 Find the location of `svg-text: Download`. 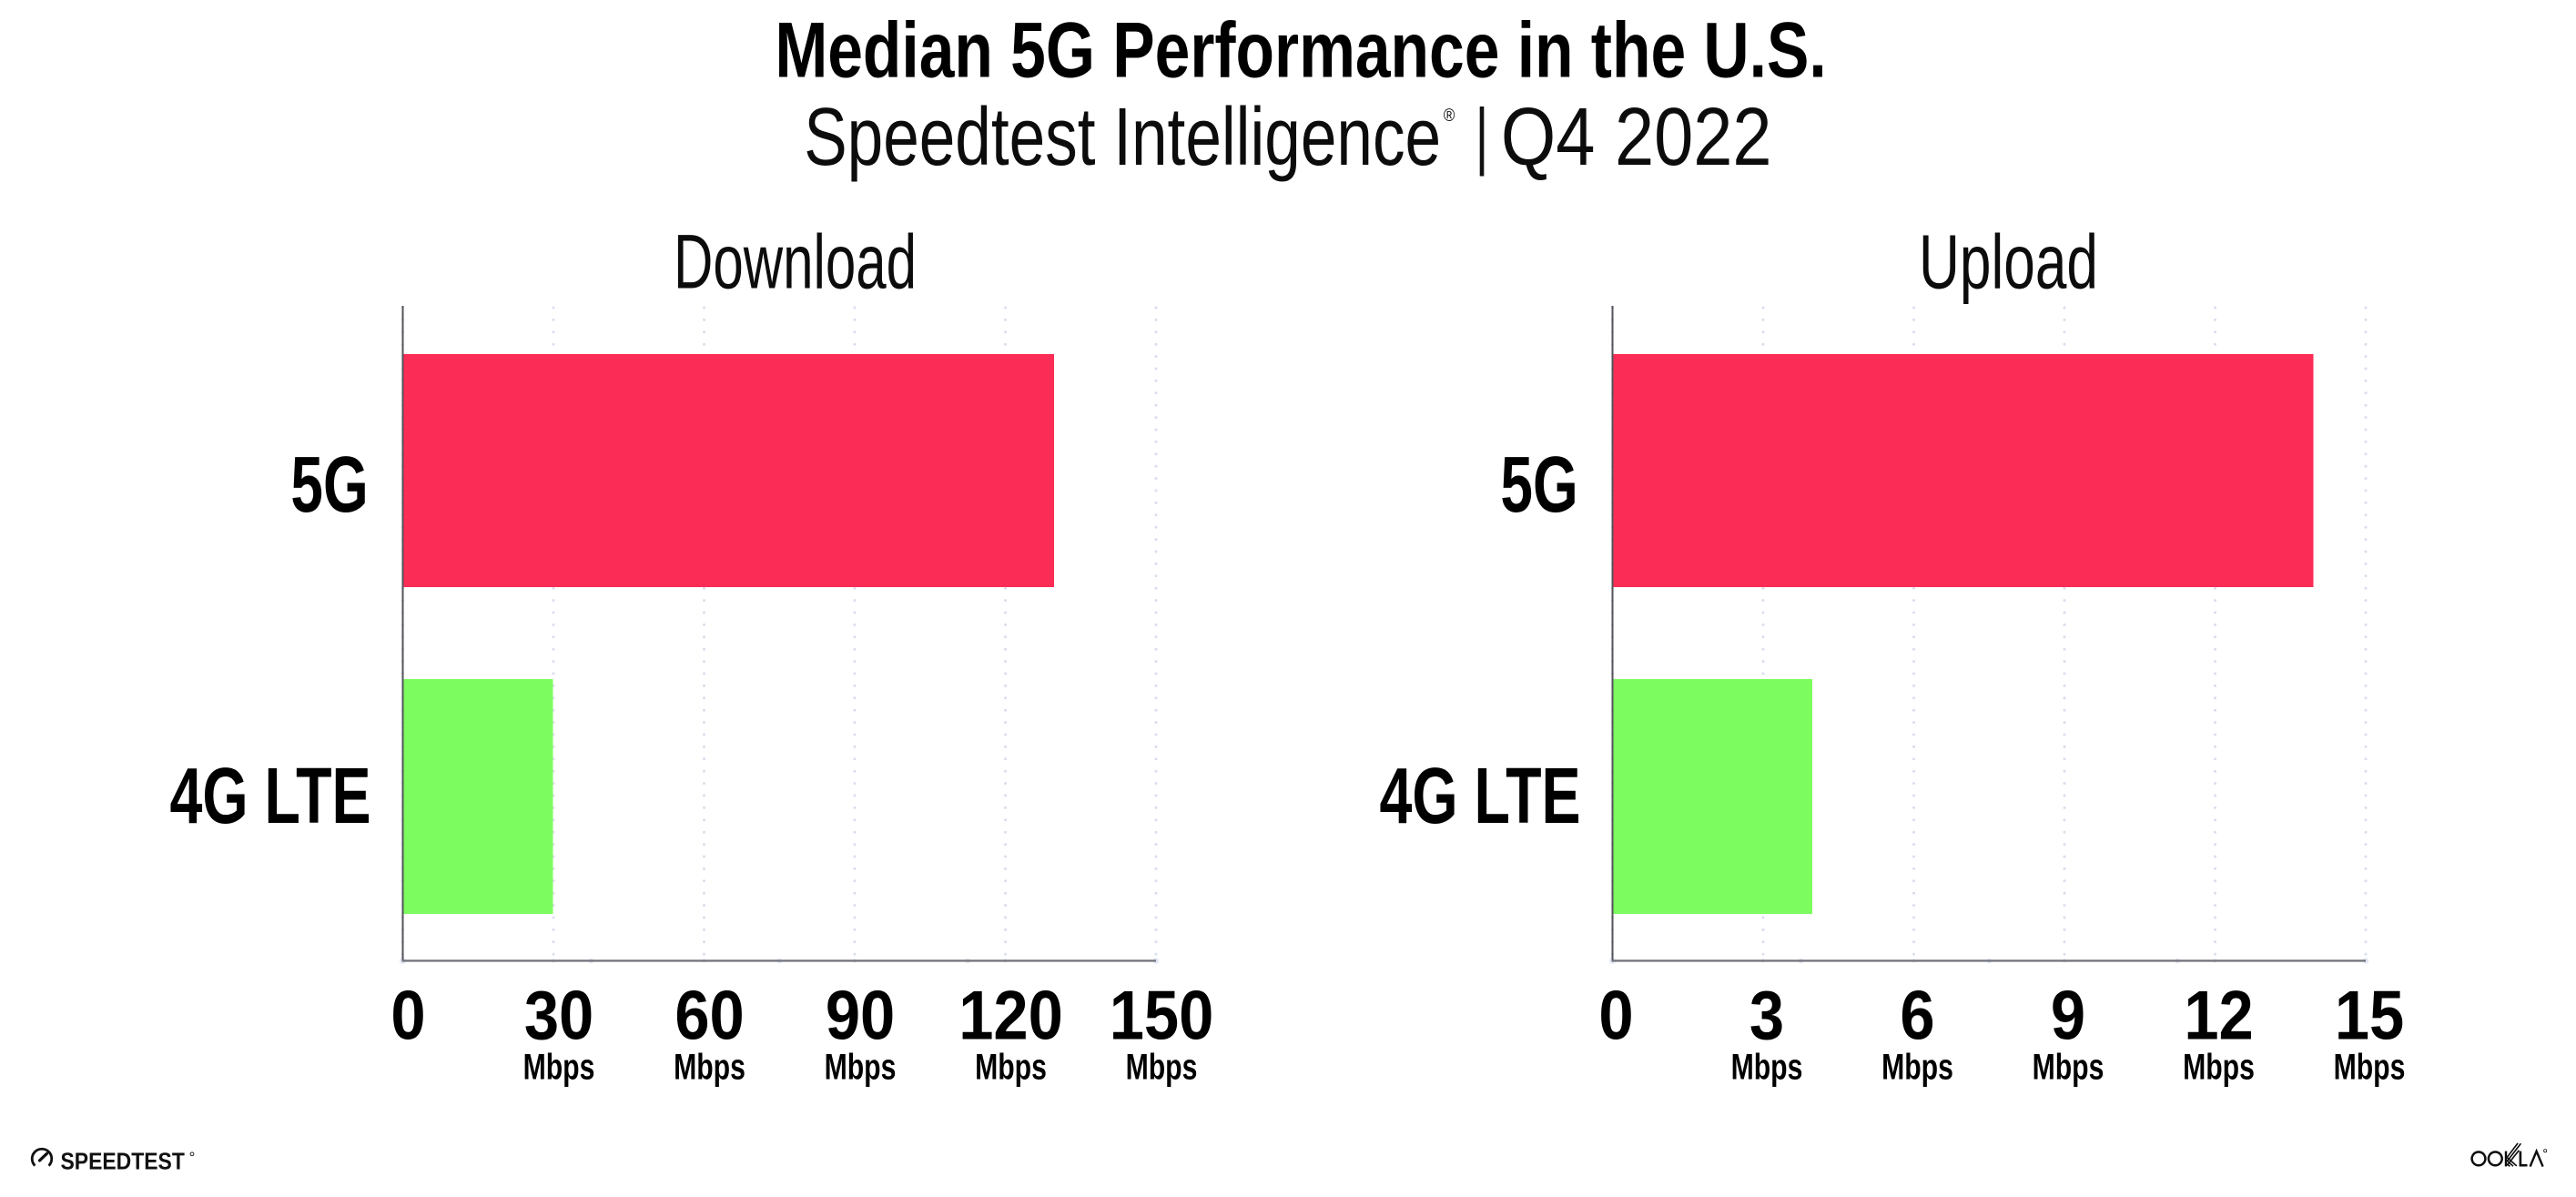

svg-text: Download is located at coordinates (795, 262).